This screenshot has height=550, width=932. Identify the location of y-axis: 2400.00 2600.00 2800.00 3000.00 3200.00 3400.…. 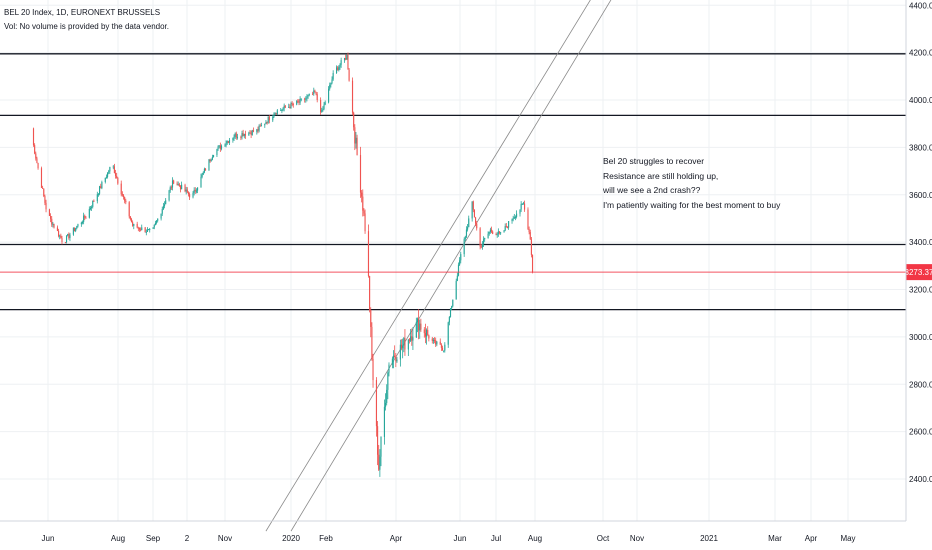
(918, 260).